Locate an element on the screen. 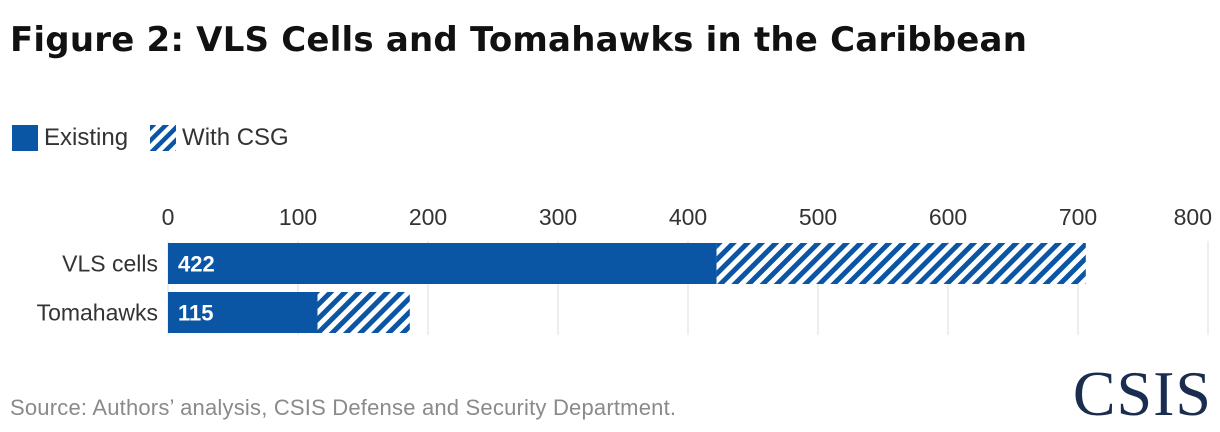  legend-label-with-csg: With CSG is located at coordinates (235, 137).